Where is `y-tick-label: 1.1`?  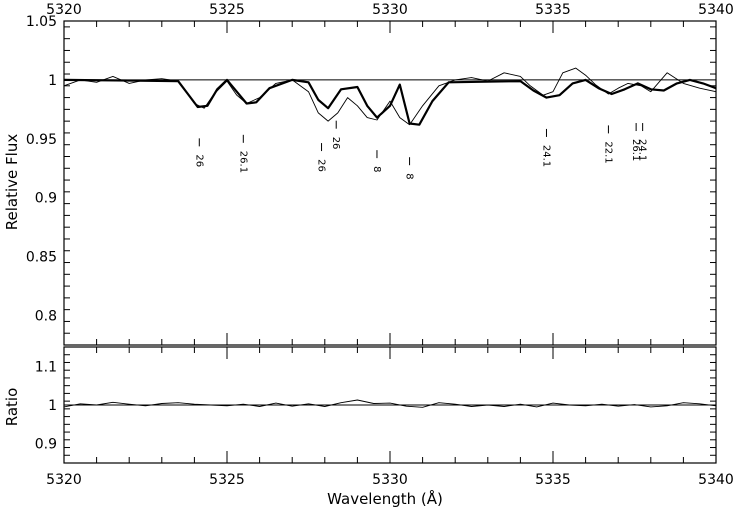
y-tick-label: 1.1 is located at coordinates (46, 367).